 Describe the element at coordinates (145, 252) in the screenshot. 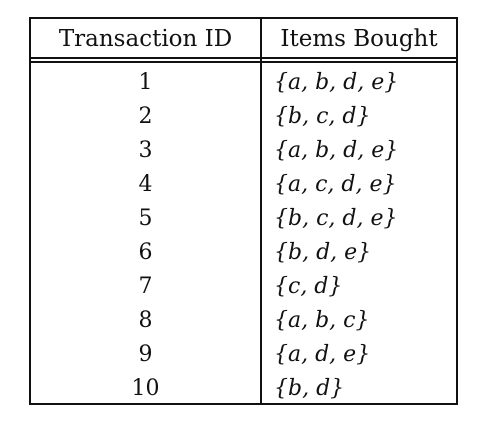

I see `transaction-id-cell: 6` at that location.